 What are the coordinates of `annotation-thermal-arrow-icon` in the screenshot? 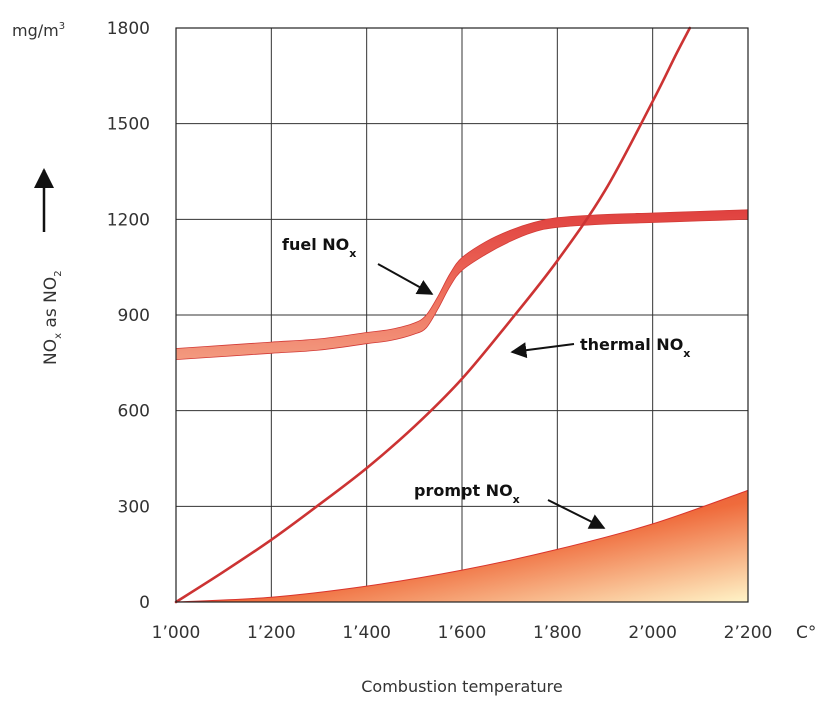 It's located at (542, 350).